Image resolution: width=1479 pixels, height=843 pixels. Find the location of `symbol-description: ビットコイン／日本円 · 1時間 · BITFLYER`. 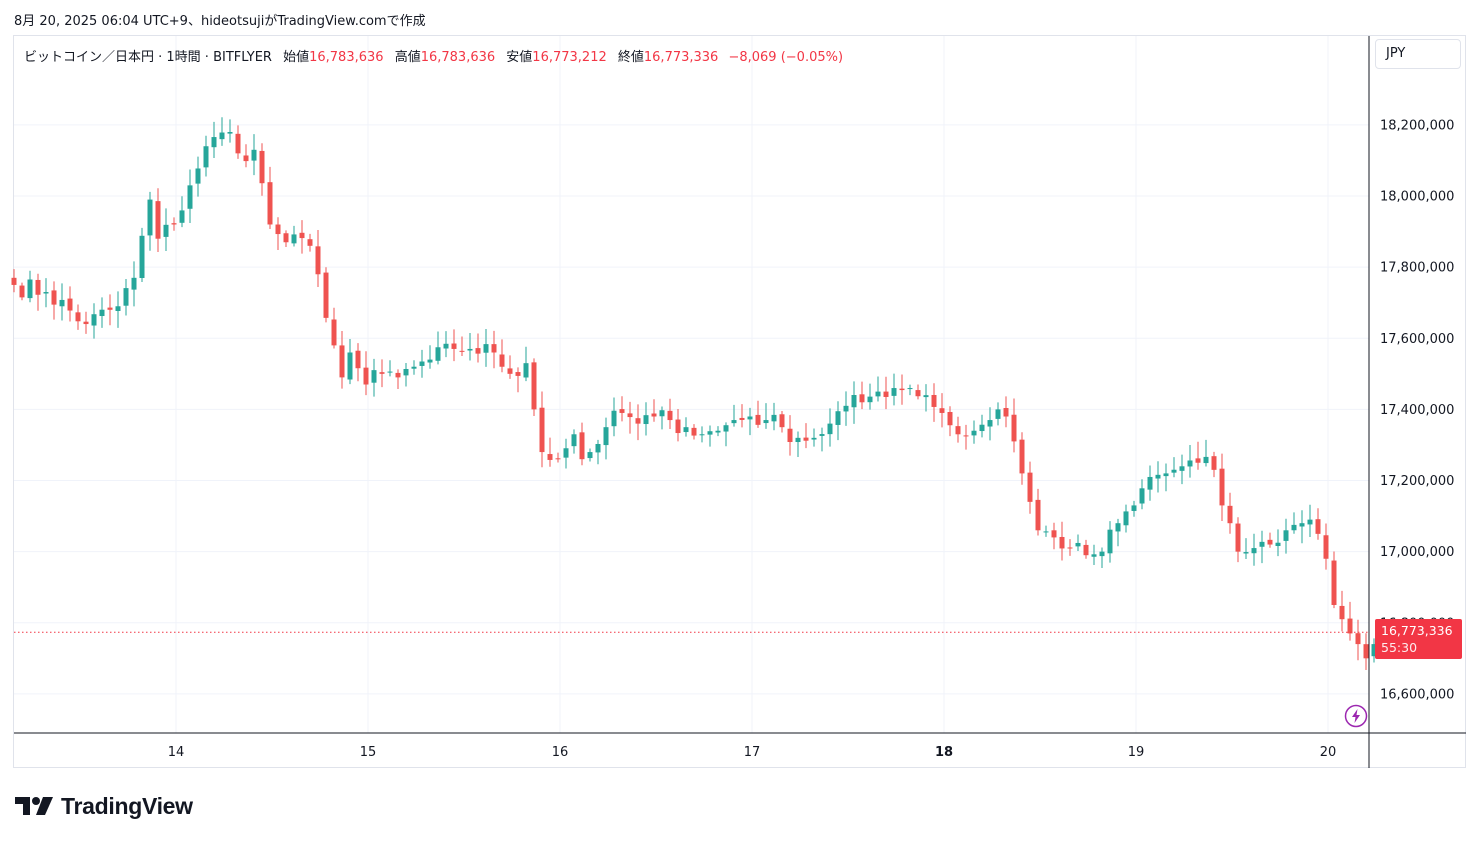

symbol-description: ビットコイン／日本円 · 1時間 · BITFLYER is located at coordinates (148, 57).